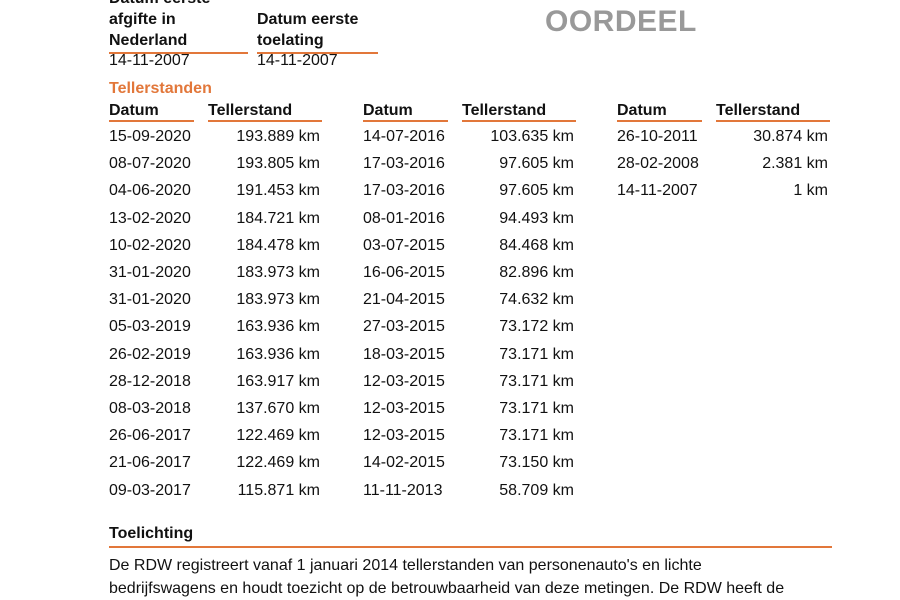 This screenshot has width=900, height=600. What do you see at coordinates (214, 250) in the screenshot?
I see `table-row: 10-02-2020 184.478 km` at bounding box center [214, 250].